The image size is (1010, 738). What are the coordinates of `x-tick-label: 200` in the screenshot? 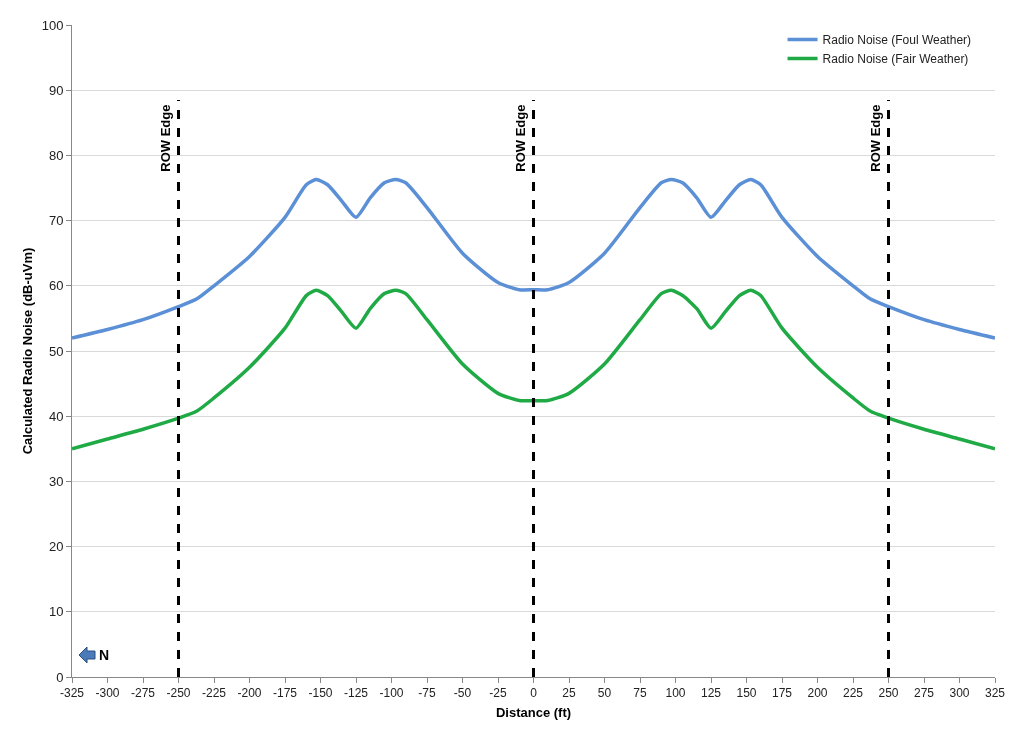 It's located at (817, 693).